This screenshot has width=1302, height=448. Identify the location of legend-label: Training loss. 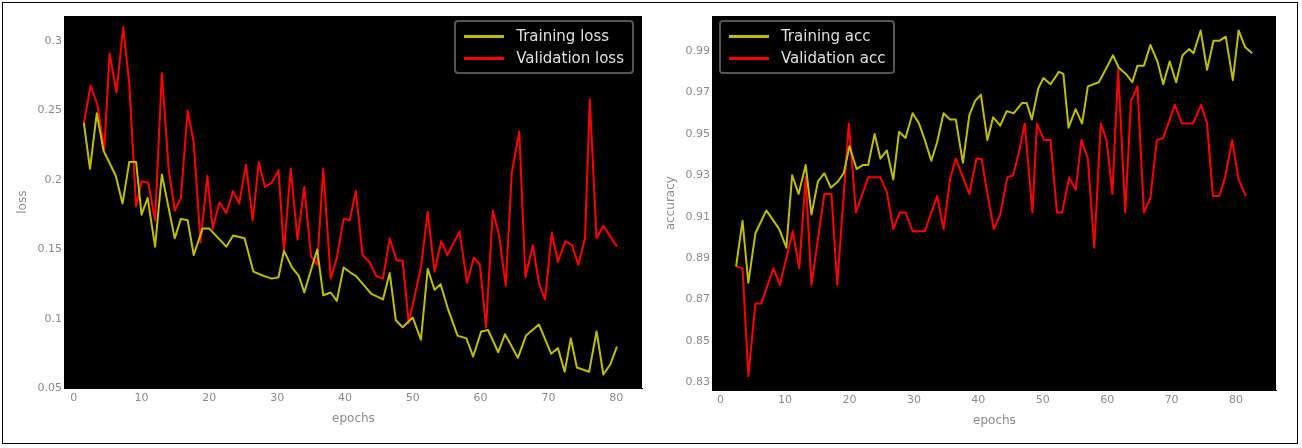
(563, 36).